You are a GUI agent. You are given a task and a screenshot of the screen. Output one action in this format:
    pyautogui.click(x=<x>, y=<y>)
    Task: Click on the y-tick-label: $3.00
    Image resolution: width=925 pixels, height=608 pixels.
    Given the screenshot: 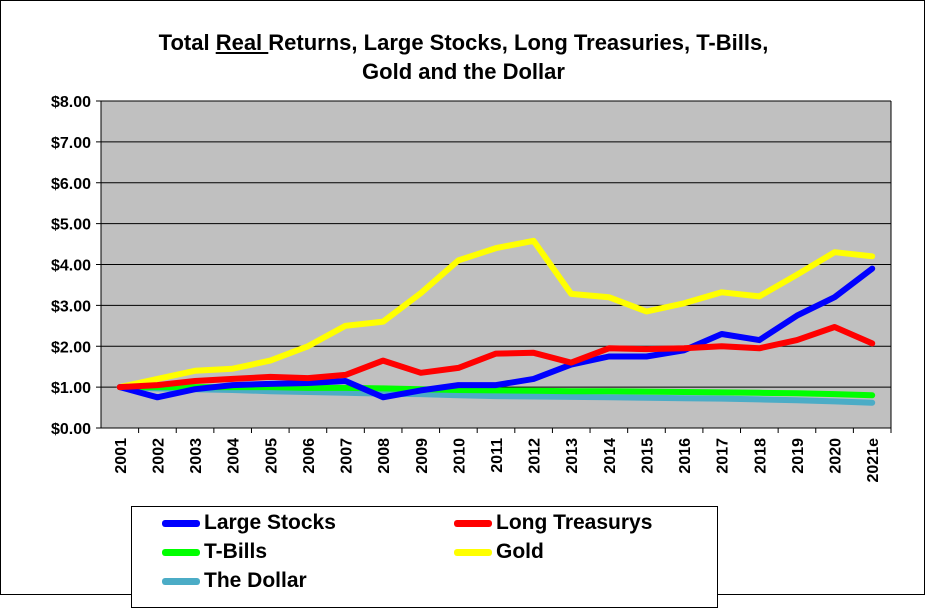 What is the action you would take?
    pyautogui.click(x=71, y=306)
    